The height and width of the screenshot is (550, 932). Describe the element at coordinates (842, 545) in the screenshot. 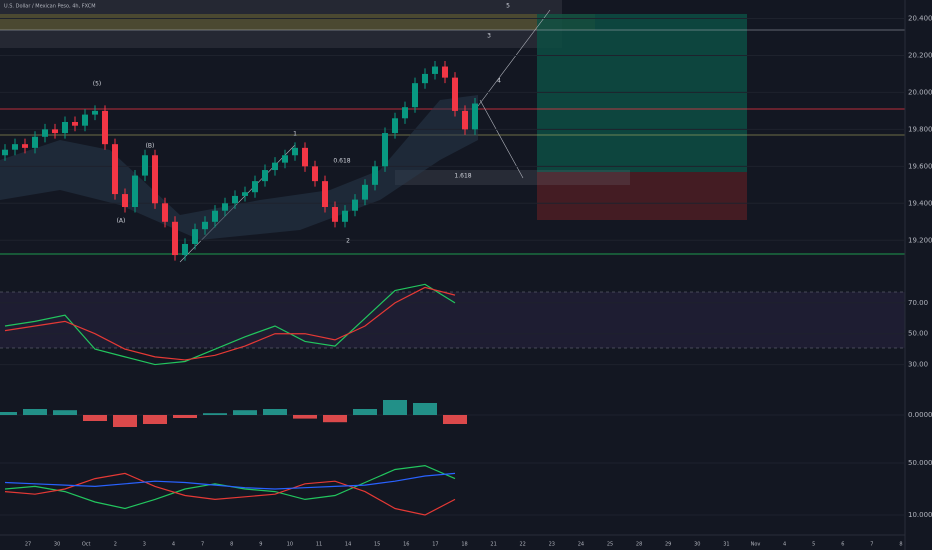

I see `x-tick-label: 6` at that location.